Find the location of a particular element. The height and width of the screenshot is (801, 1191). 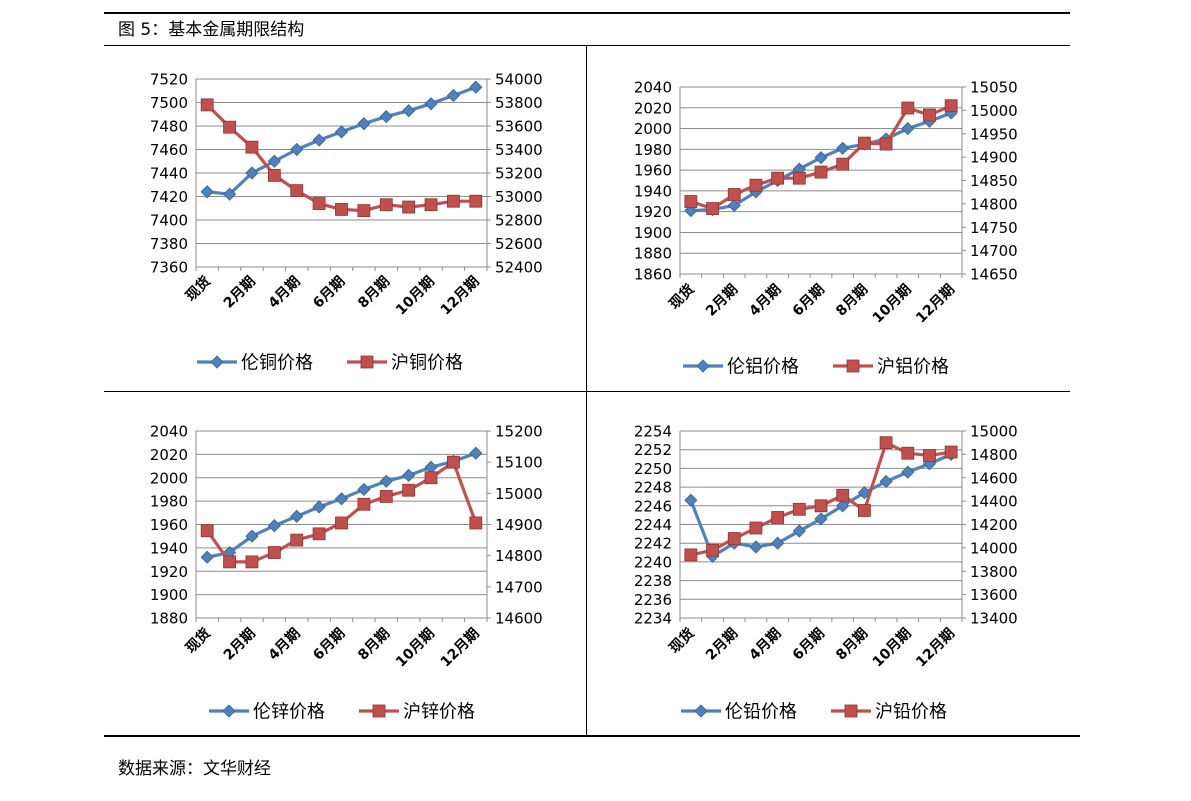

y-left-tick-label: 2020 is located at coordinates (653, 108).